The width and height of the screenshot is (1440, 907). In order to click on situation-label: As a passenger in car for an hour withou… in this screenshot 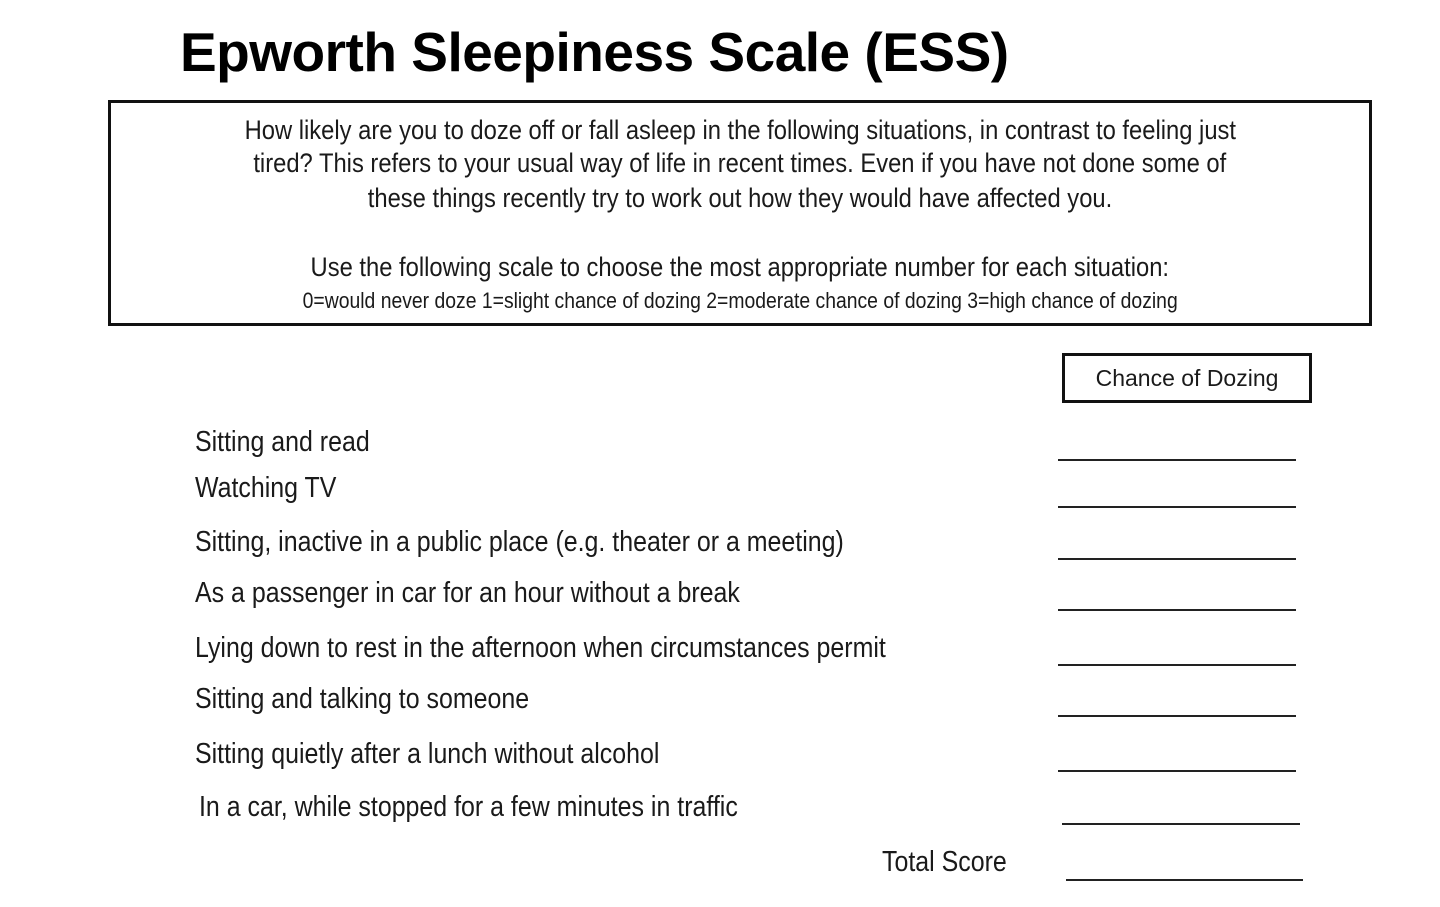, I will do `click(467, 593)`.